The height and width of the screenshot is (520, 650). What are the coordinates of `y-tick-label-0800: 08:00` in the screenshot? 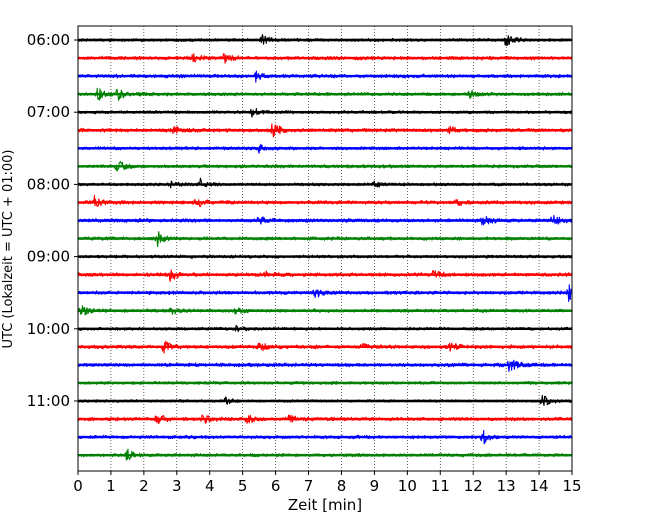 It's located at (48, 184).